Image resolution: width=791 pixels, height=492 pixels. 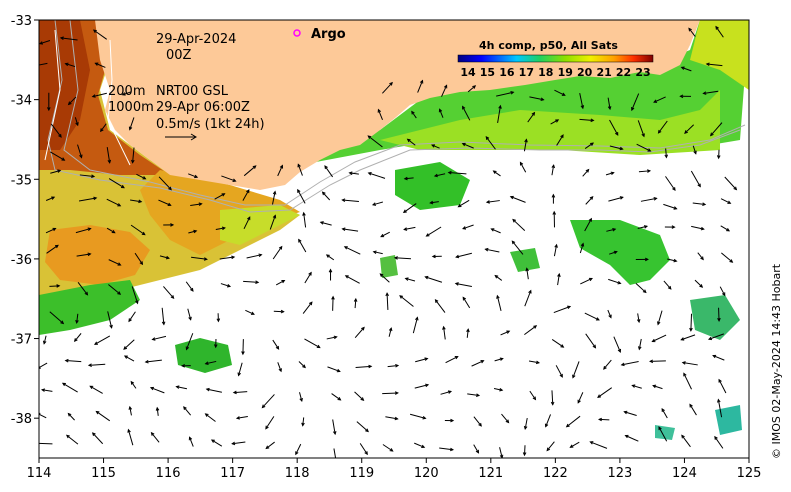 What do you see at coordinates (192, 91) in the screenshot?
I see `product-label: NRT00 GSL` at bounding box center [192, 91].